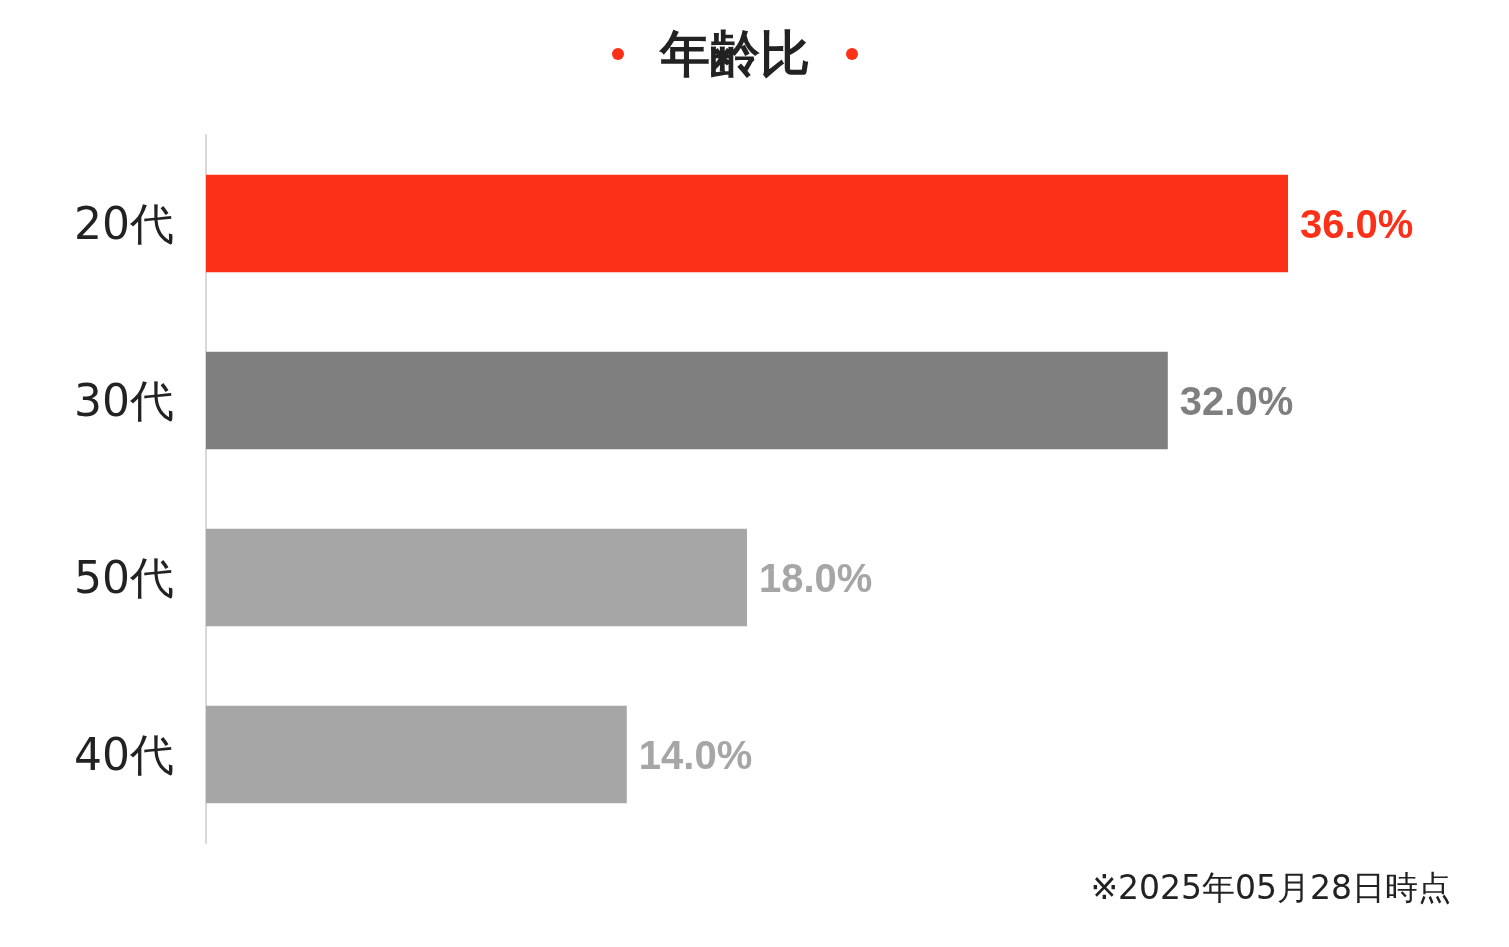 Image resolution: width=1509 pixels, height=947 pixels. I want to click on data-label: 32.0%, so click(1236, 400).